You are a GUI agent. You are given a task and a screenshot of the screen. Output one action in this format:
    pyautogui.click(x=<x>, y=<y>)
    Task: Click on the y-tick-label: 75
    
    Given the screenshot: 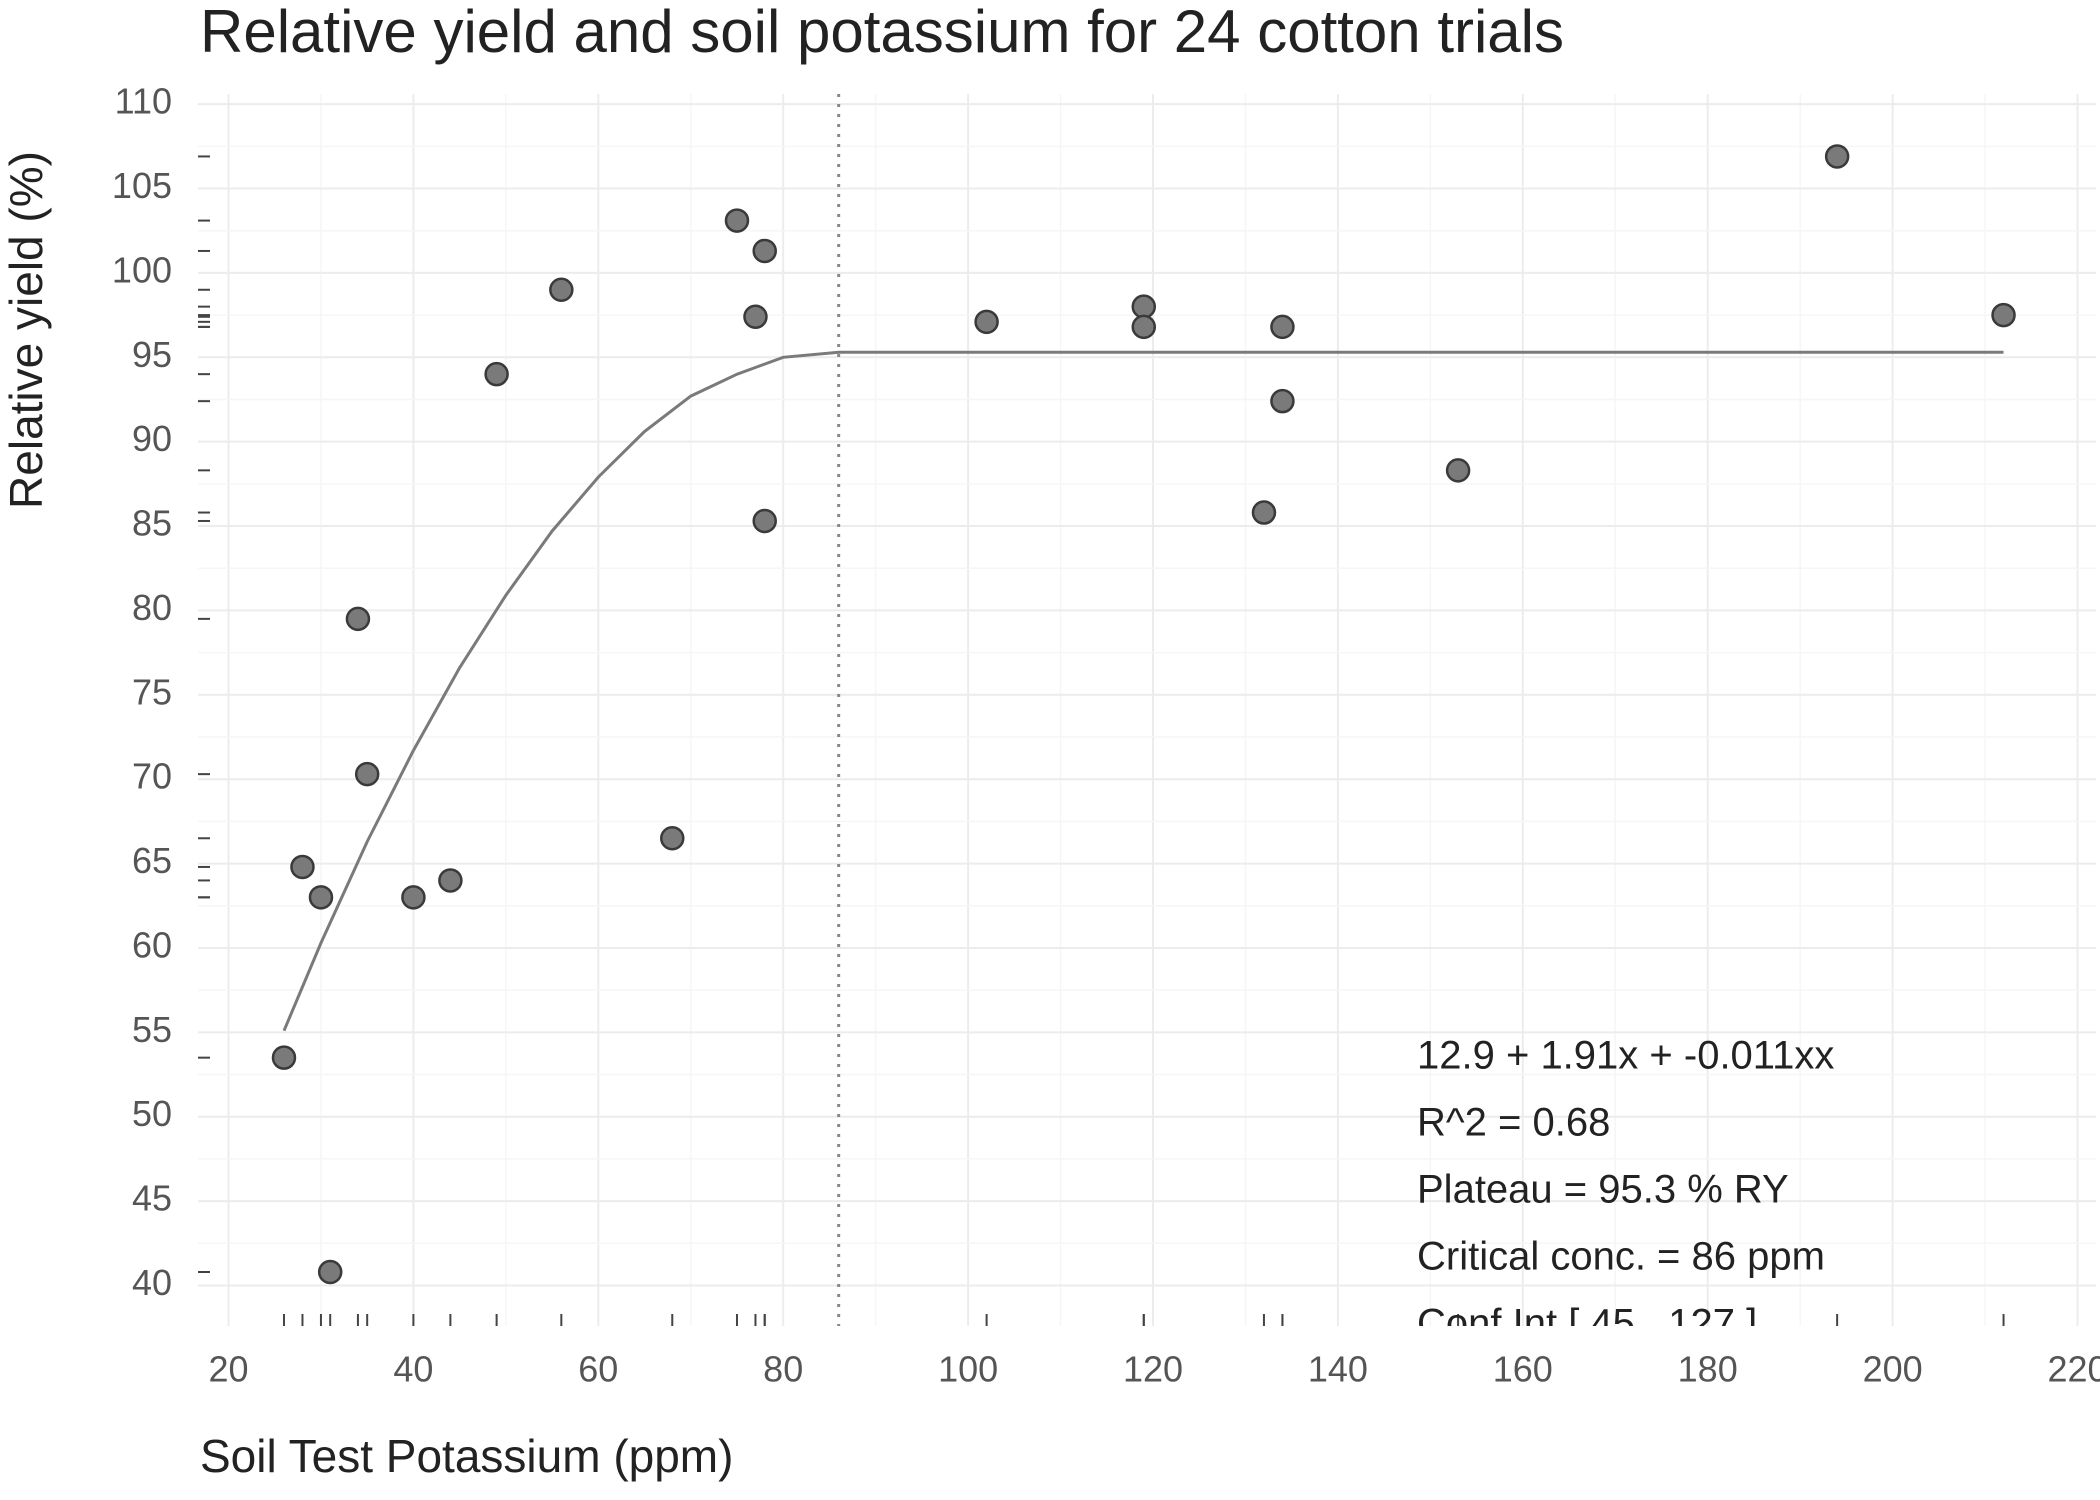 What is the action you would take?
    pyautogui.click(x=152, y=691)
    